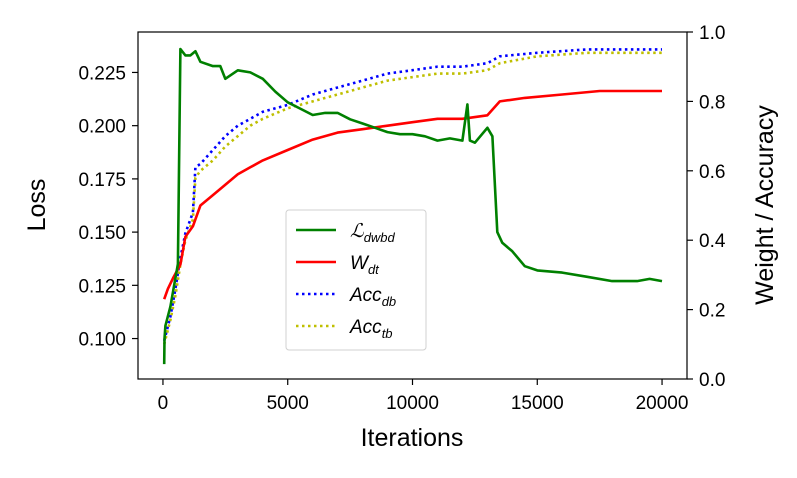  Describe the element at coordinates (712, 102) in the screenshot. I see `y-right-tick-label: 0.8` at that location.